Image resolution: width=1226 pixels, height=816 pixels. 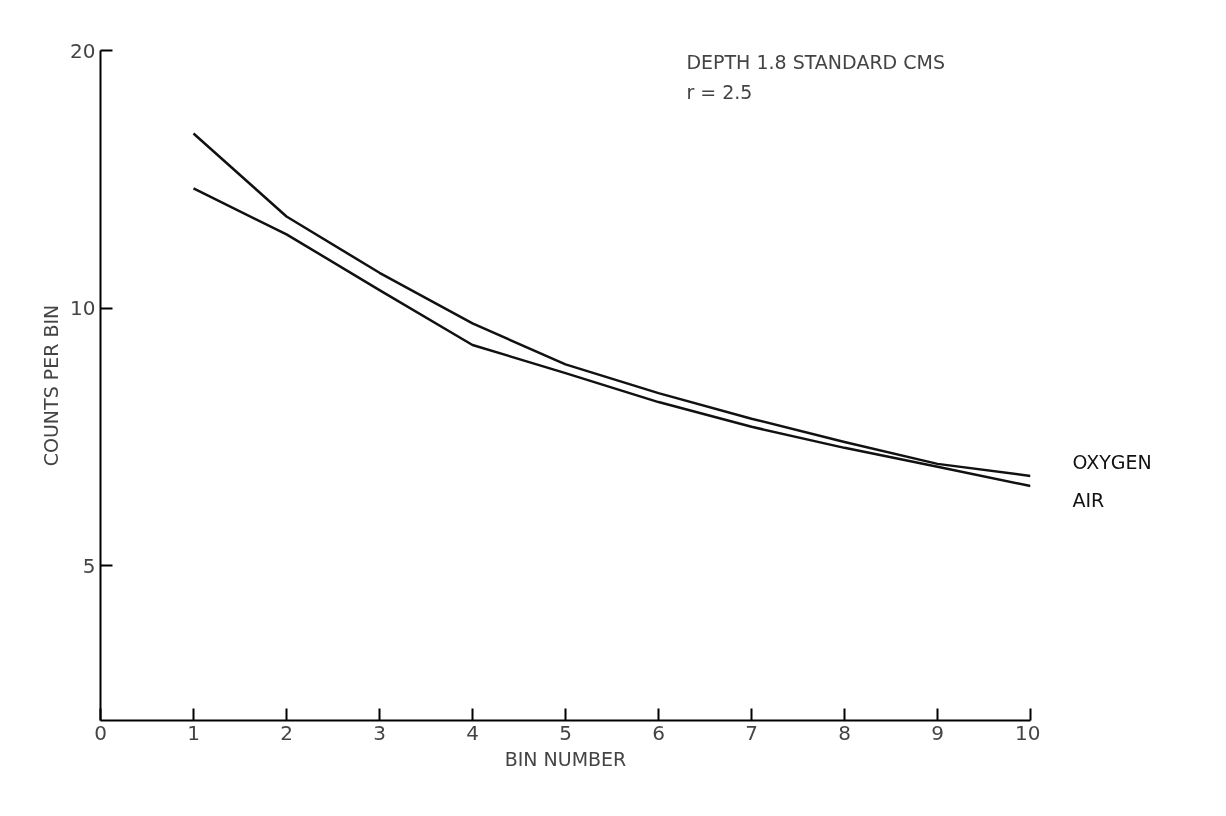 What do you see at coordinates (565, 758) in the screenshot?
I see `x-axis-title: BIN NUMBER` at bounding box center [565, 758].